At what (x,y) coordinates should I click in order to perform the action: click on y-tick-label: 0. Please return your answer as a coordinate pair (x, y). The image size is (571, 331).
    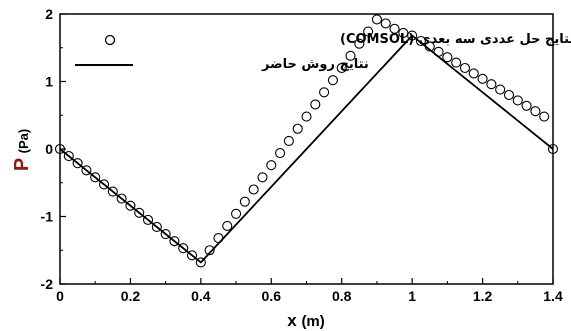
    Looking at the image, I should click on (49, 149).